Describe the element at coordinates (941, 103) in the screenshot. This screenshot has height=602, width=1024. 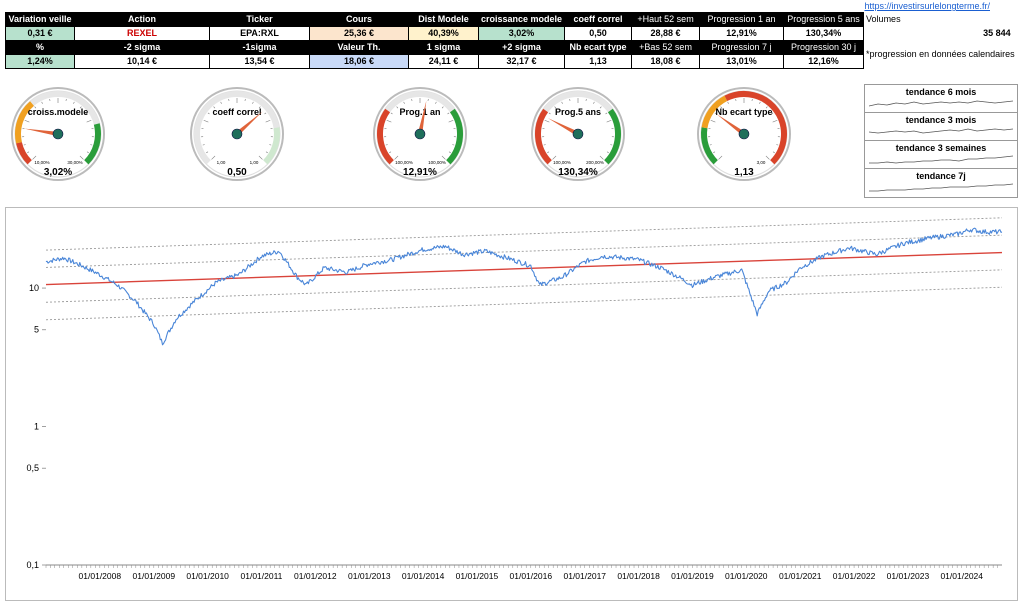
I see `tendance-6-mois-sparkline` at that location.